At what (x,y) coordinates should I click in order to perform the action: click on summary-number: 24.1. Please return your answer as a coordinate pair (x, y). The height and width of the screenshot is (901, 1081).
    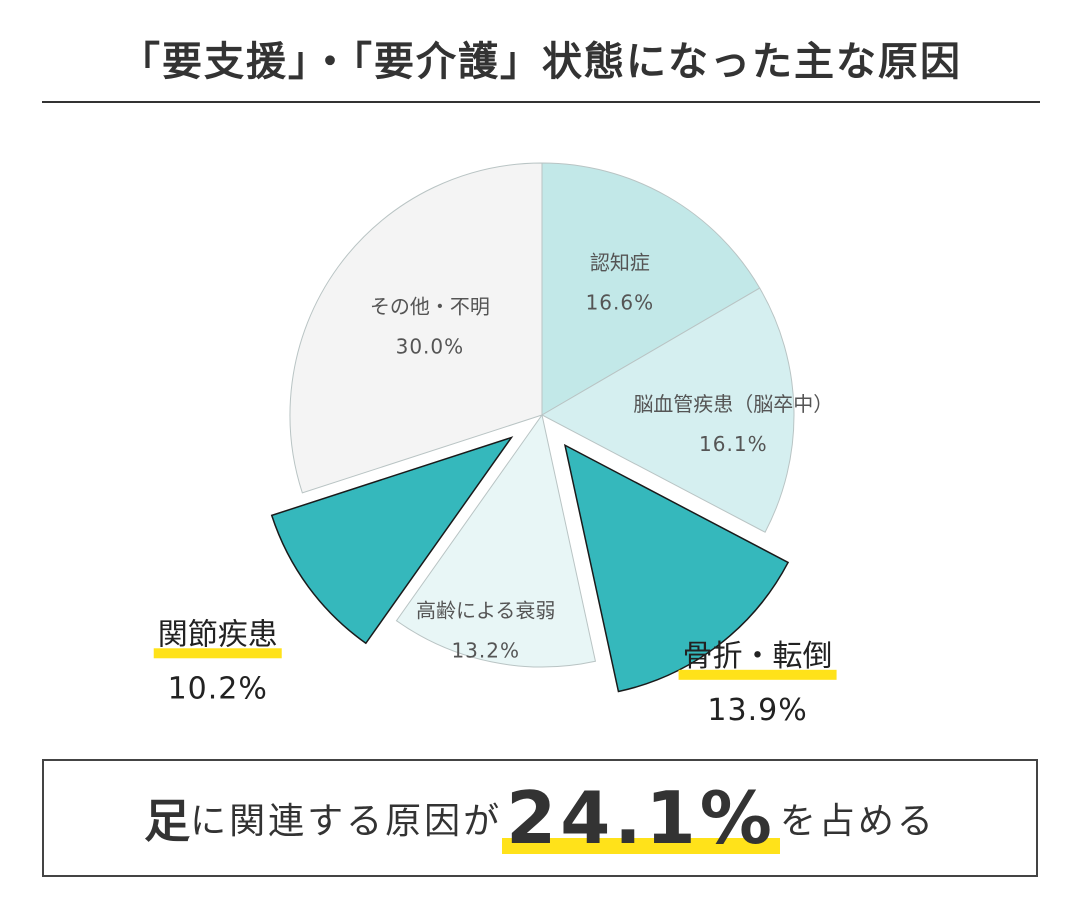
    Looking at the image, I should click on (603, 818).